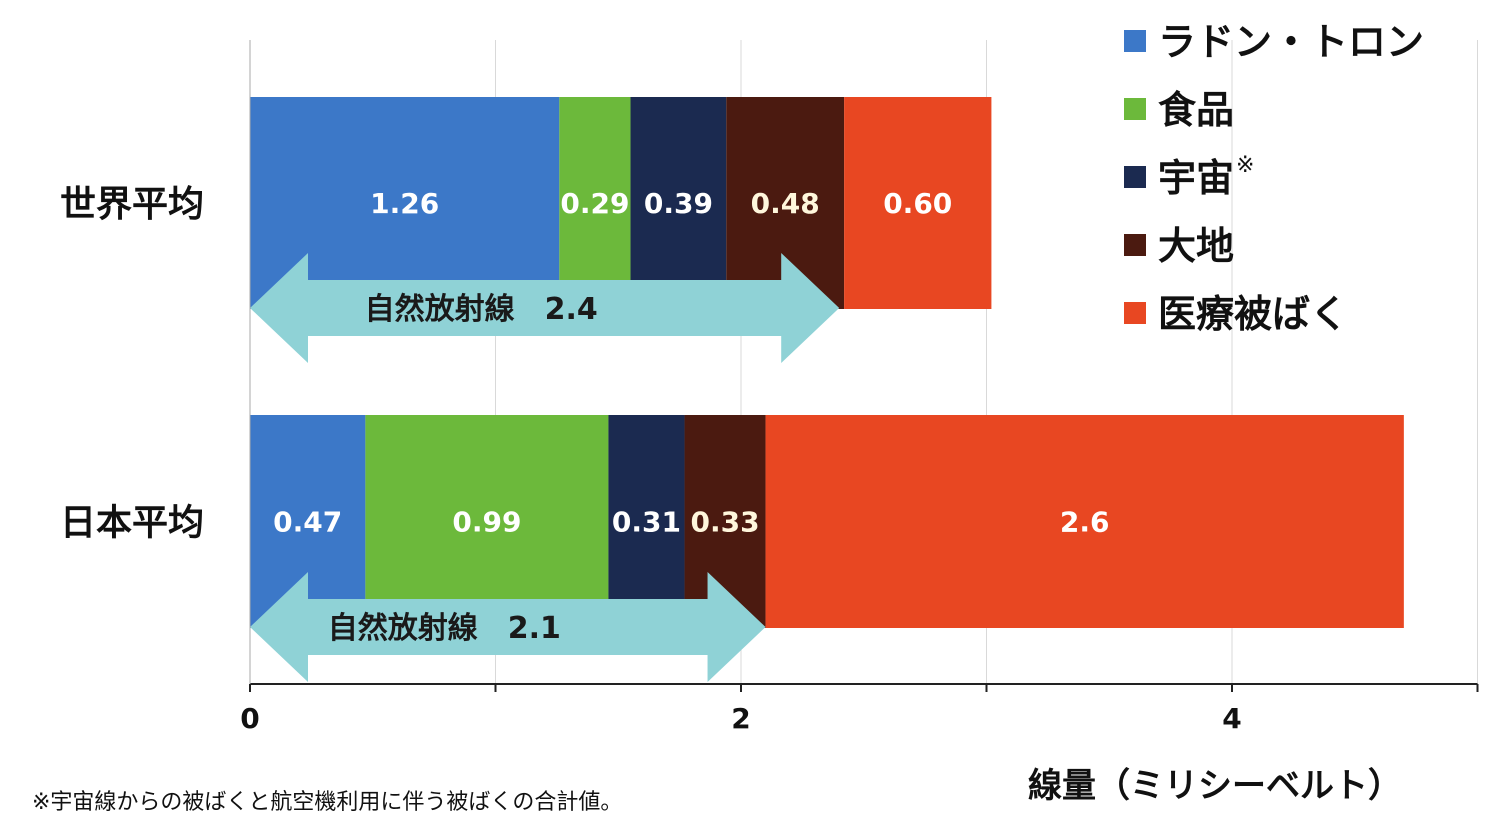 This screenshot has width=1500, height=838. I want to click on legend-footnote-mark: ※, so click(1245, 165).